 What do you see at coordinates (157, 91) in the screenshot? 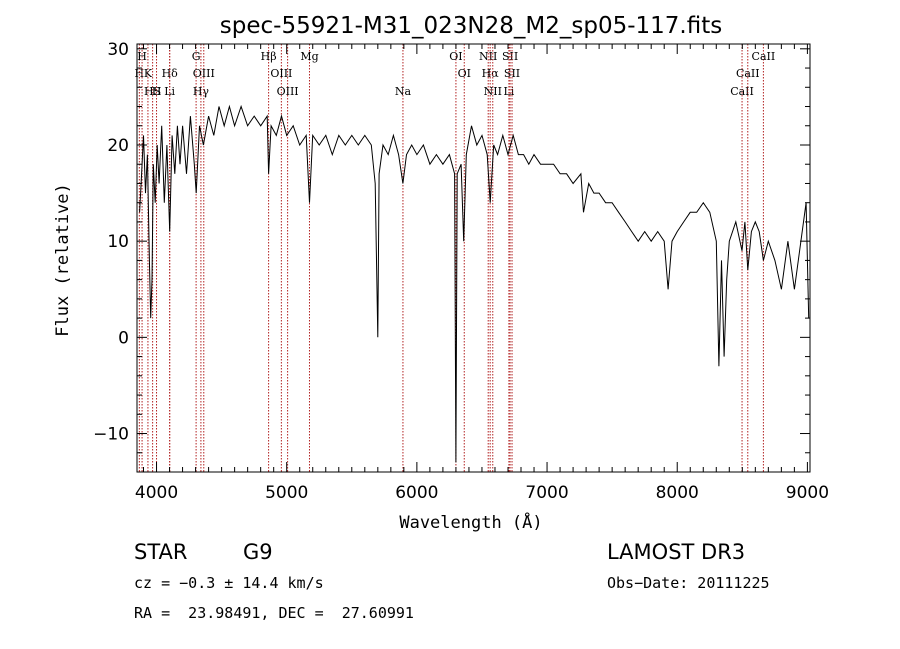
I see `line-label-4: H` at bounding box center [157, 91].